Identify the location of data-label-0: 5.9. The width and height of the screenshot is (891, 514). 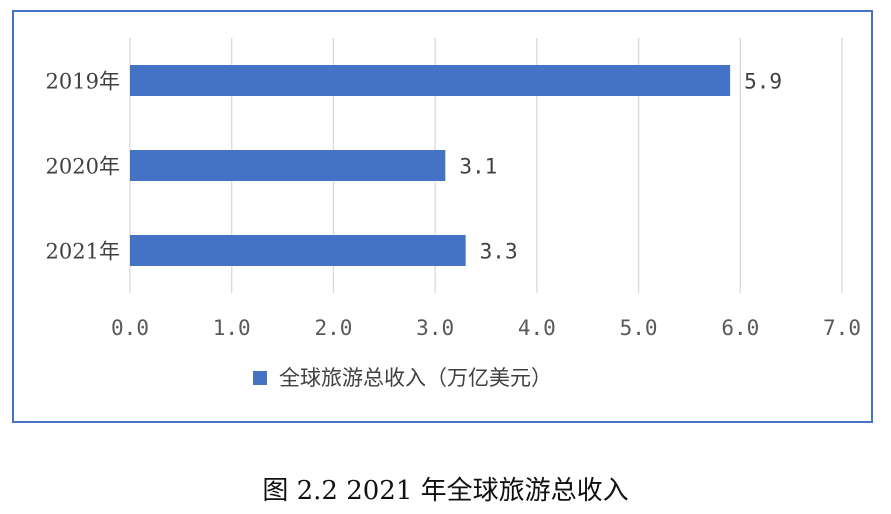
(763, 82).